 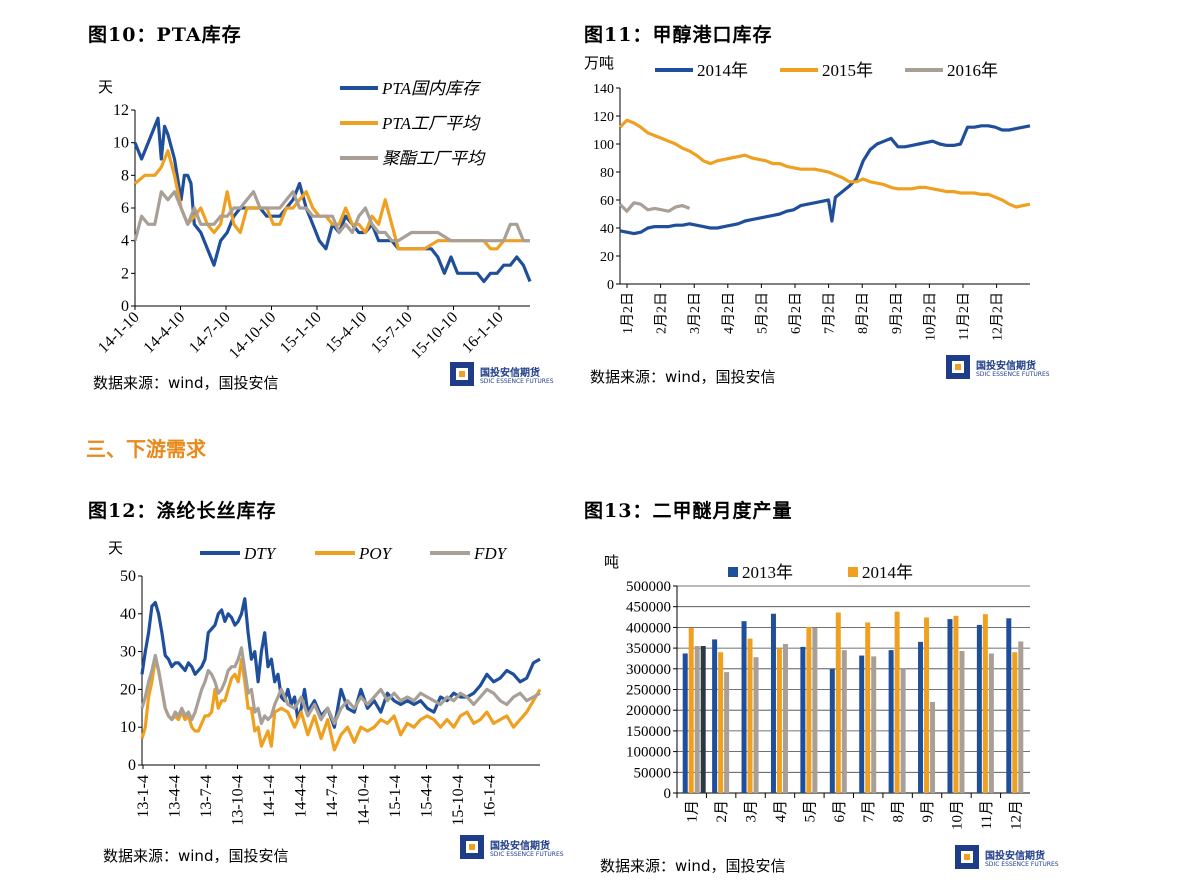 What do you see at coordinates (143, 796) in the screenshot?
I see `filament-x-tick-label: 13-1-4` at bounding box center [143, 796].